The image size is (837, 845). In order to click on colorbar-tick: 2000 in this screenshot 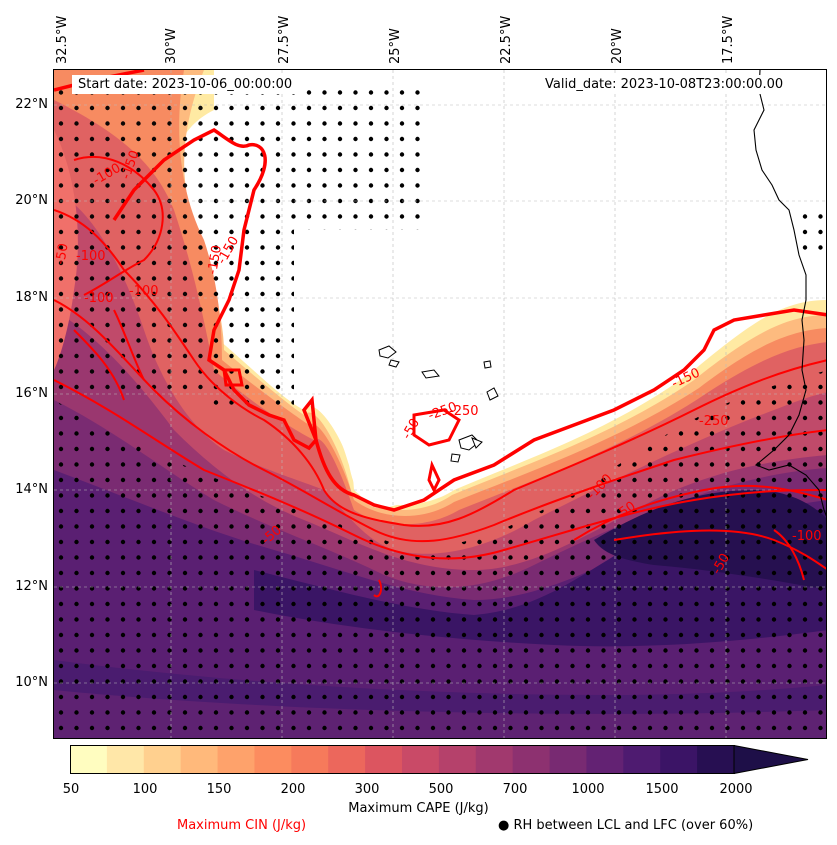, I will do `click(736, 789)`.